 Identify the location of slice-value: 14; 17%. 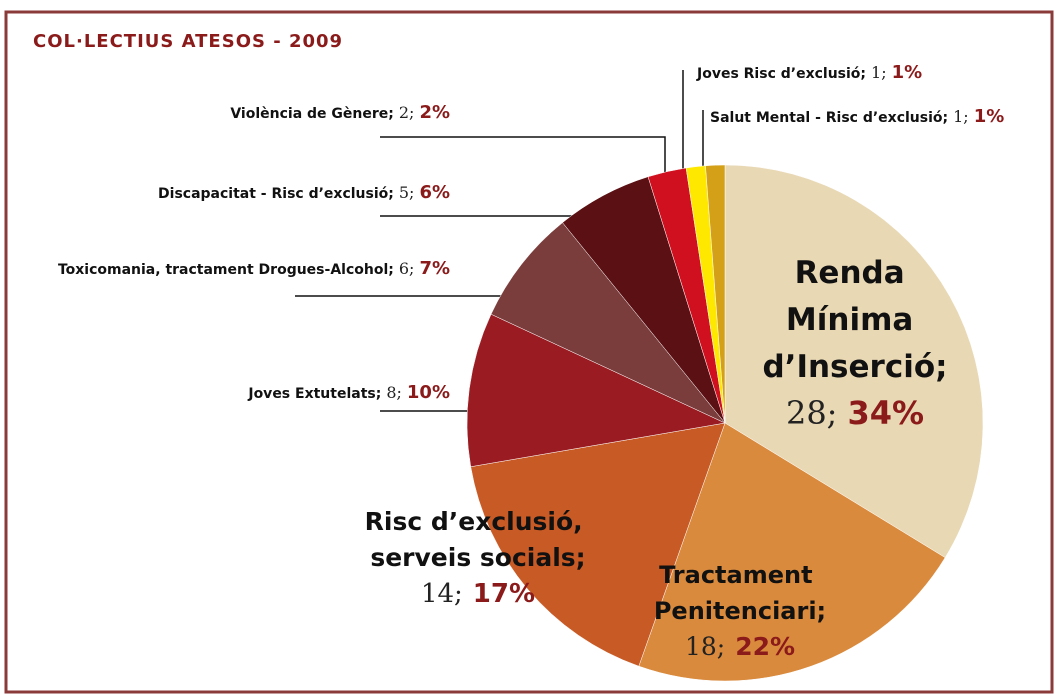
(478, 594).